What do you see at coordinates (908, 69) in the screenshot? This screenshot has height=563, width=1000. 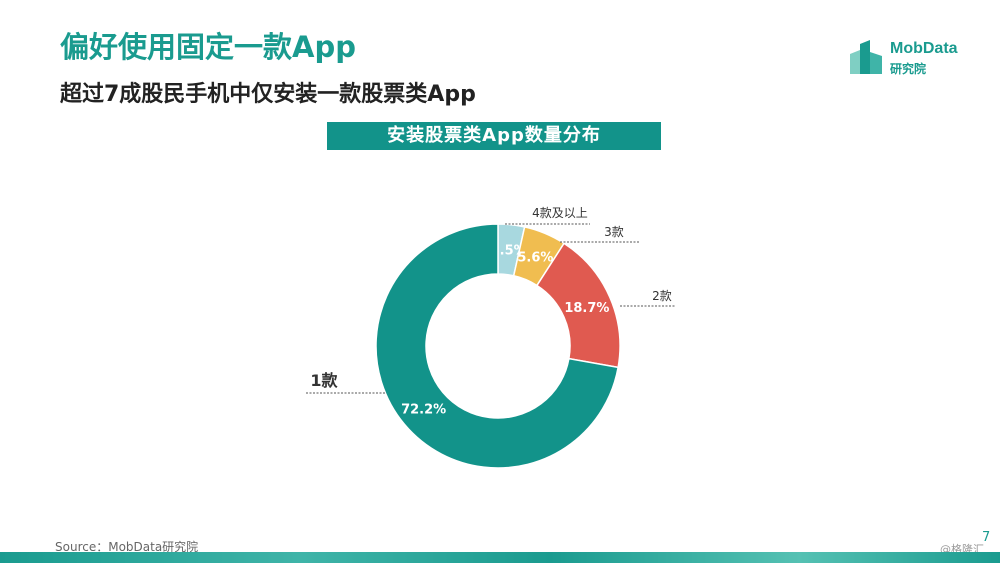 I see `logo-subtitle: 研究院` at bounding box center [908, 69].